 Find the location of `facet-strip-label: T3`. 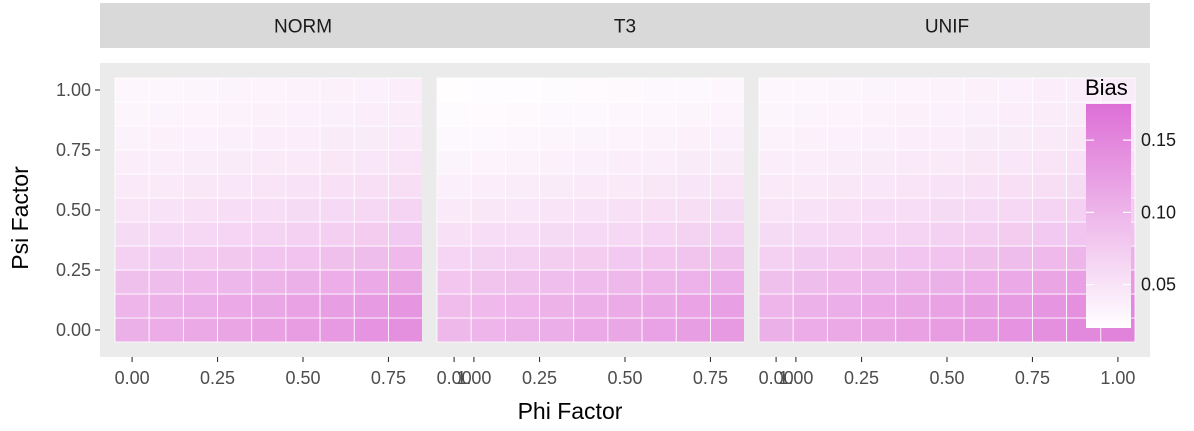

facet-strip-label: T3 is located at coordinates (625, 27).